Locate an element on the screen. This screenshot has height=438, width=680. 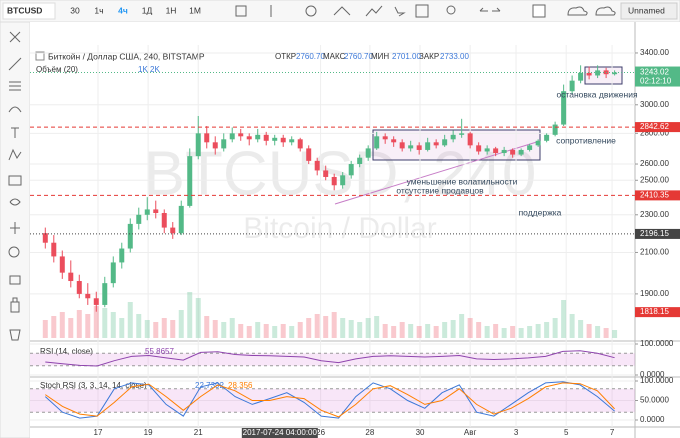
interval-button: 1Н is located at coordinates (171, 10).